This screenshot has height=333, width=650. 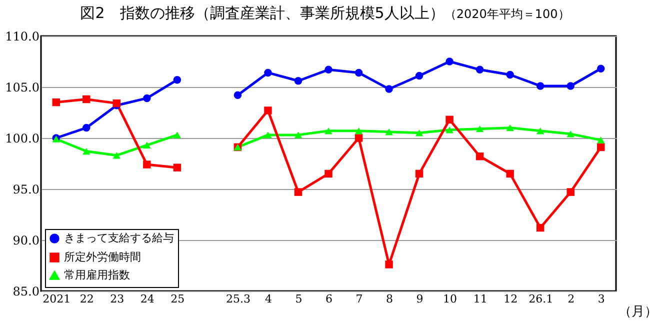 I want to click on legend-label: 常用雇用指数, so click(x=97, y=275).